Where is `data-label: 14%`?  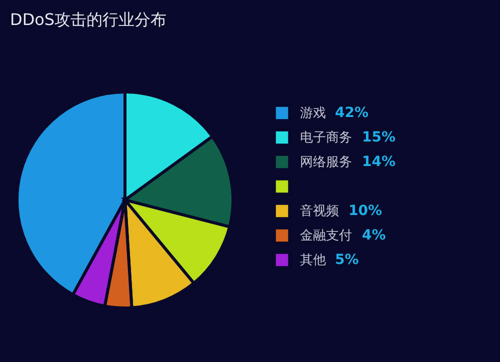
data-label: 14% is located at coordinates (379, 162).